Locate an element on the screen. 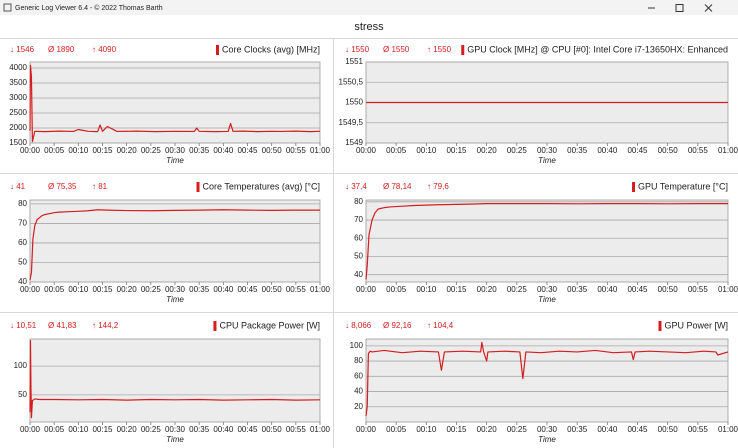 Image resolution: width=738 pixels, height=448 pixels. chart-title: Core Clocks (avg) [MHz] is located at coordinates (271, 49).